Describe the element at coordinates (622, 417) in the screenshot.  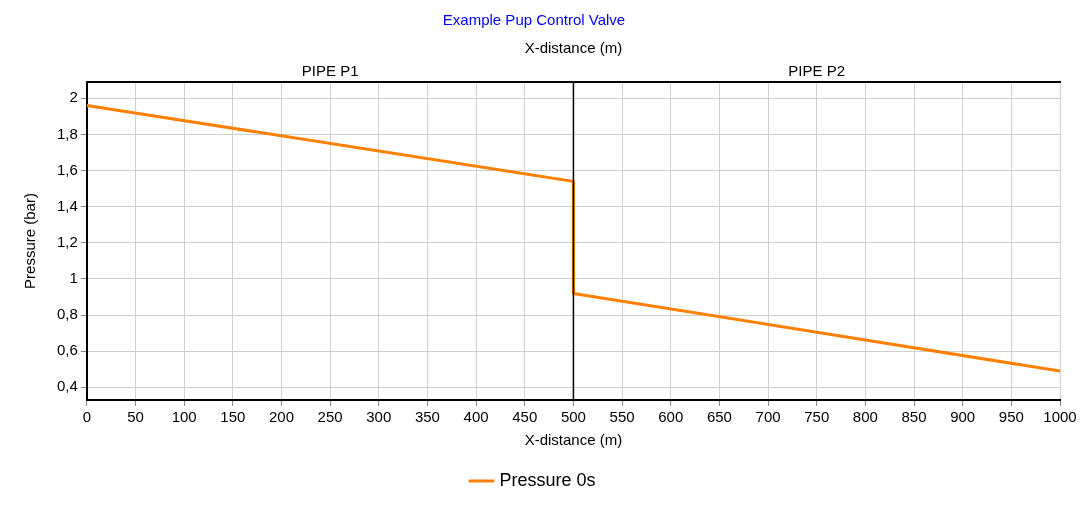
I see `x-tick-label: 550` at that location.